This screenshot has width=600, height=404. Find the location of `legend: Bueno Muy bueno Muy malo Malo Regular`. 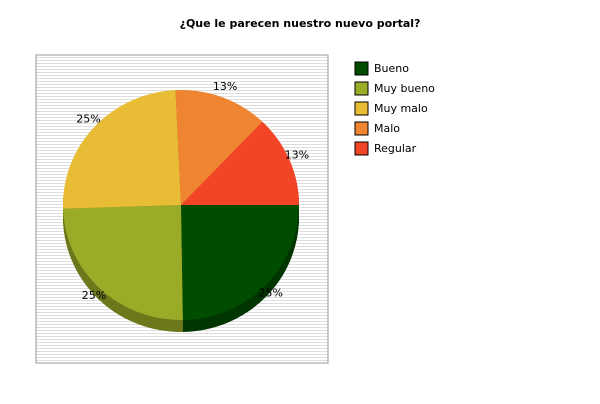

legend: Bueno Muy bueno Muy malo Malo Regular is located at coordinates (394, 108).